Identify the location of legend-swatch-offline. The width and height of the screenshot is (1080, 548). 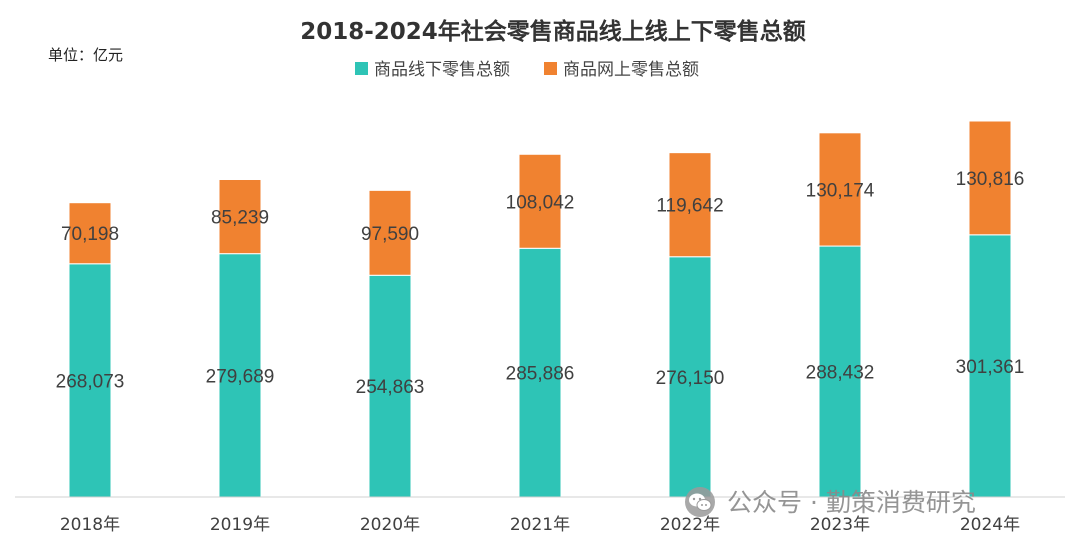
(361, 68).